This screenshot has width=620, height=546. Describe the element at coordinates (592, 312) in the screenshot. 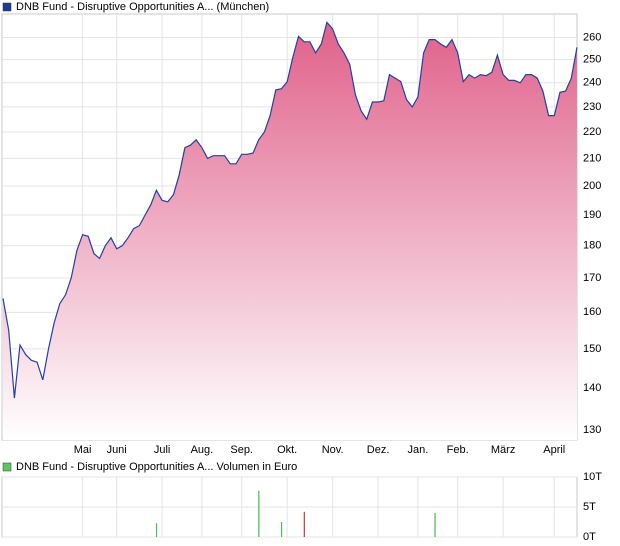

I see `y-tick-label: 160` at that location.